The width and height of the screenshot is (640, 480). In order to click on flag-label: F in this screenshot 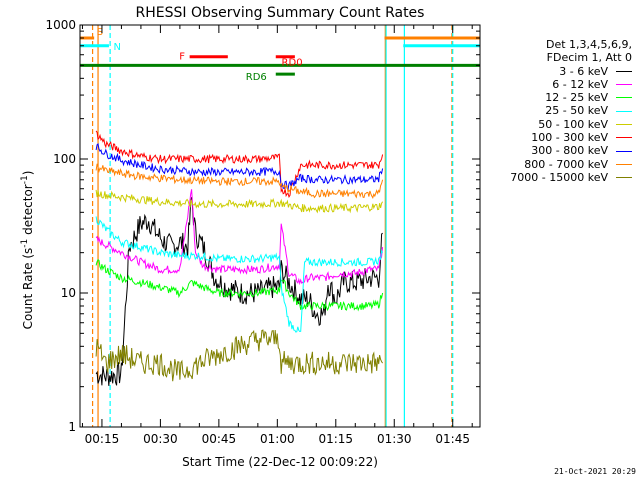, I will do `click(182, 57)`.